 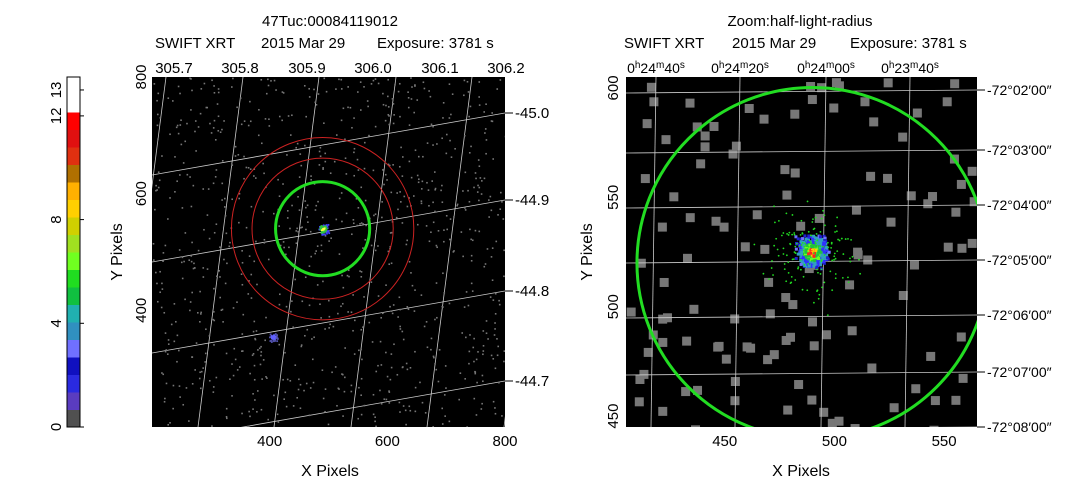 I want to click on dec-tick-label: -72°03′00″, so click(x=1019, y=150).